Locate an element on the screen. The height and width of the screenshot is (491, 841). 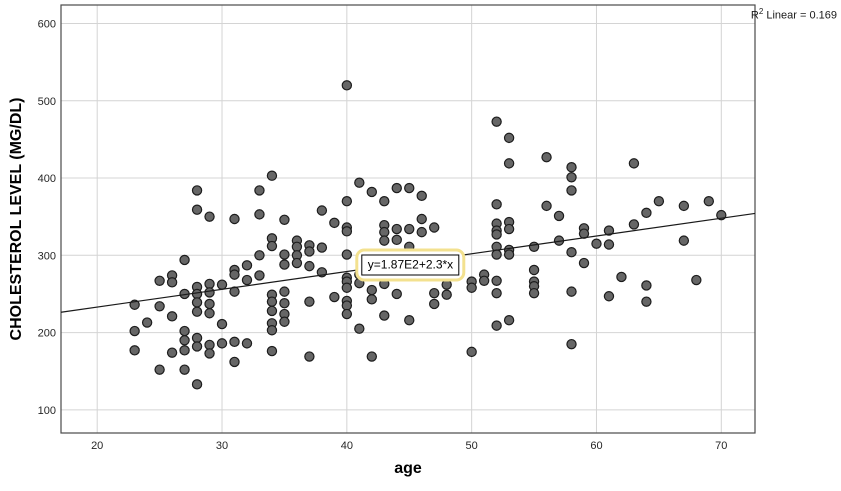
r-squared-prefix: R is located at coordinates (754, 15).